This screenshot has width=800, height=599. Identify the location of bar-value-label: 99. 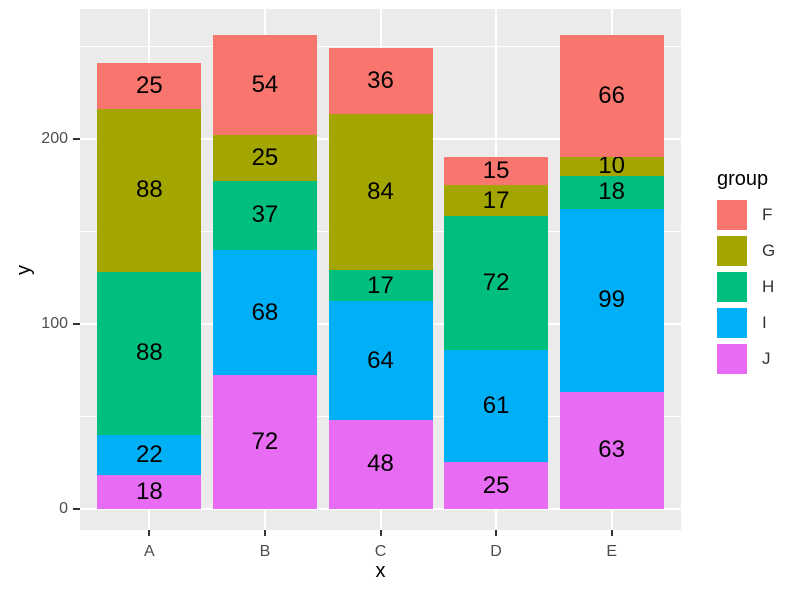
(611, 300).